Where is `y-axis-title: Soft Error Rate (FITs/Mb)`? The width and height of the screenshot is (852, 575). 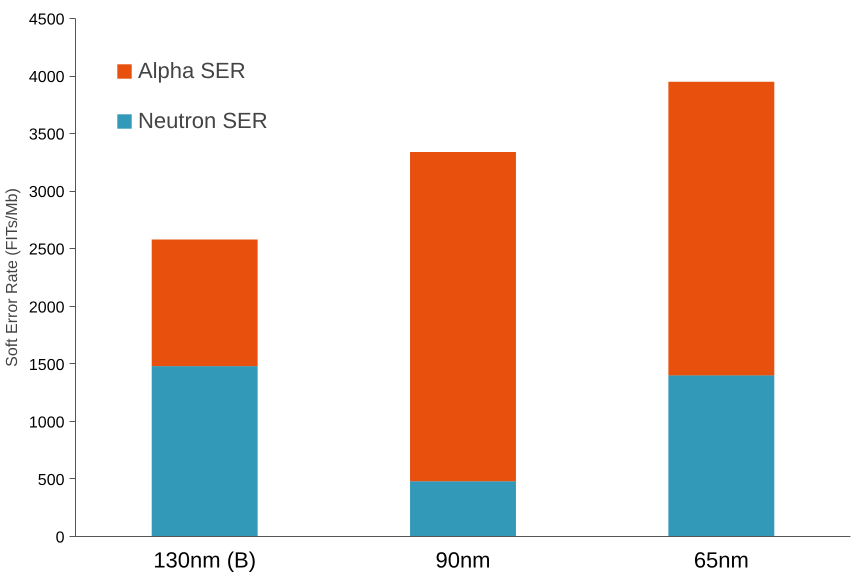 y-axis-title: Soft Error Rate (FITs/Mb) is located at coordinates (12, 277).